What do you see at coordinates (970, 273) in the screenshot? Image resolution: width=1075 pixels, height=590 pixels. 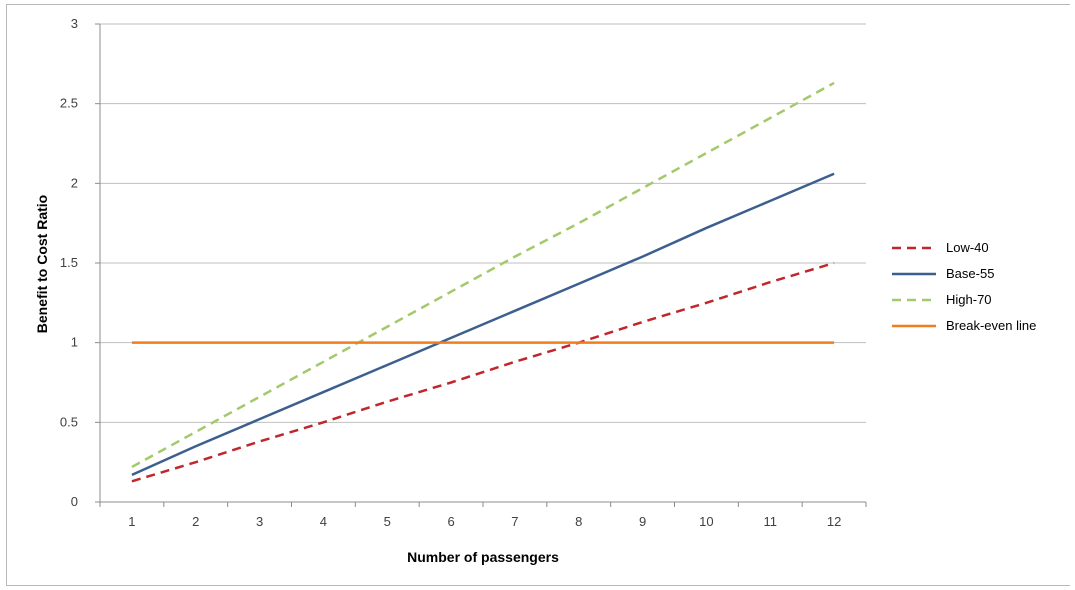 I see `legend-label: Base-55` at bounding box center [970, 273].